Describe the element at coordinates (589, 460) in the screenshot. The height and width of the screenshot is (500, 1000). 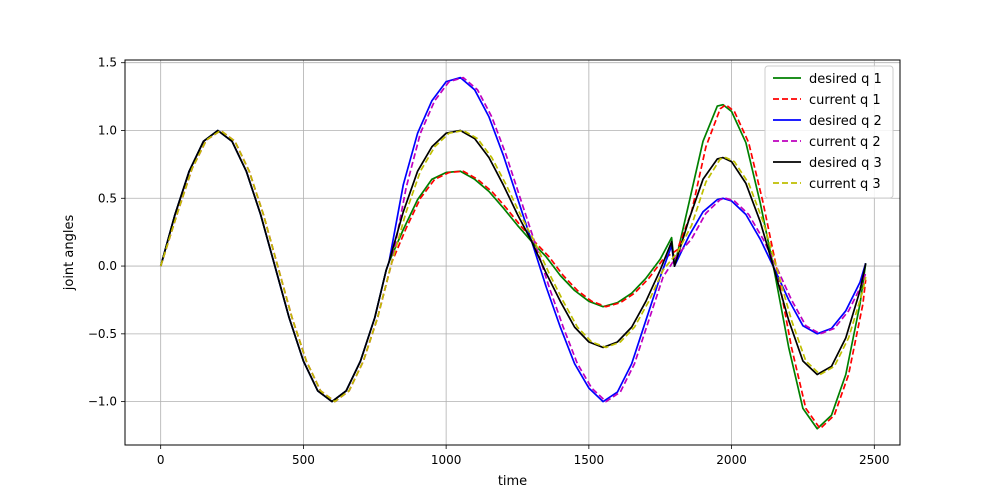
I see `x-tick-label: 1500` at that location.